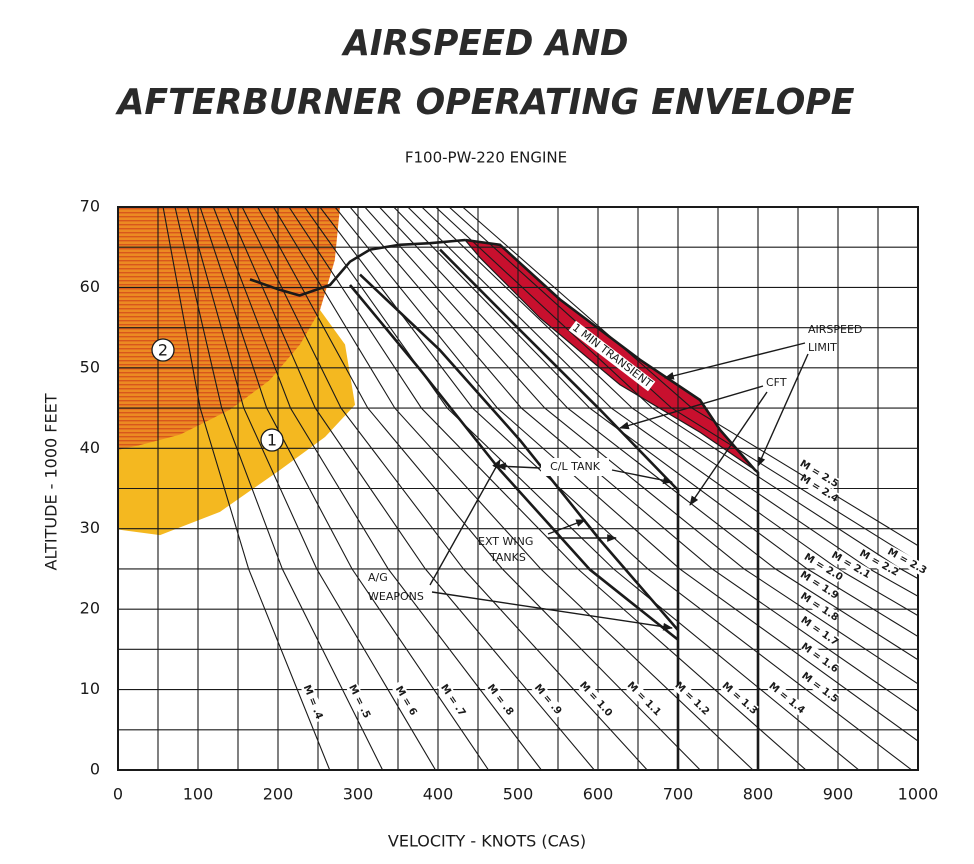  Describe the element at coordinates (51, 481) in the screenshot. I see `y-axis-label: ALTITUDE - 1000 FEET` at that location.